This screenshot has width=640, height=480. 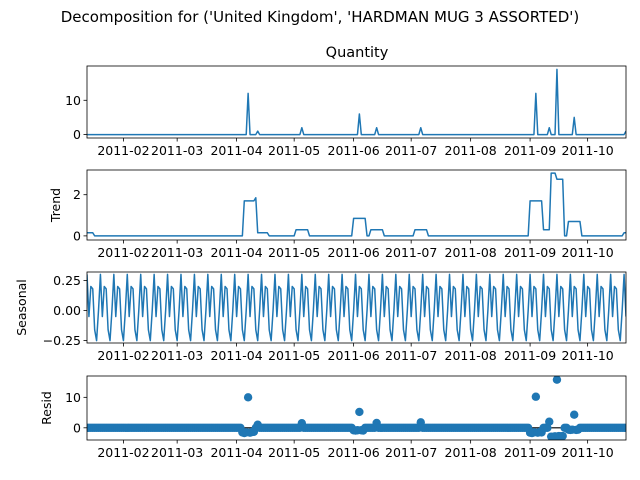 What do you see at coordinates (21, 307) in the screenshot?
I see `y-axis-label: Seasonal` at bounding box center [21, 307].